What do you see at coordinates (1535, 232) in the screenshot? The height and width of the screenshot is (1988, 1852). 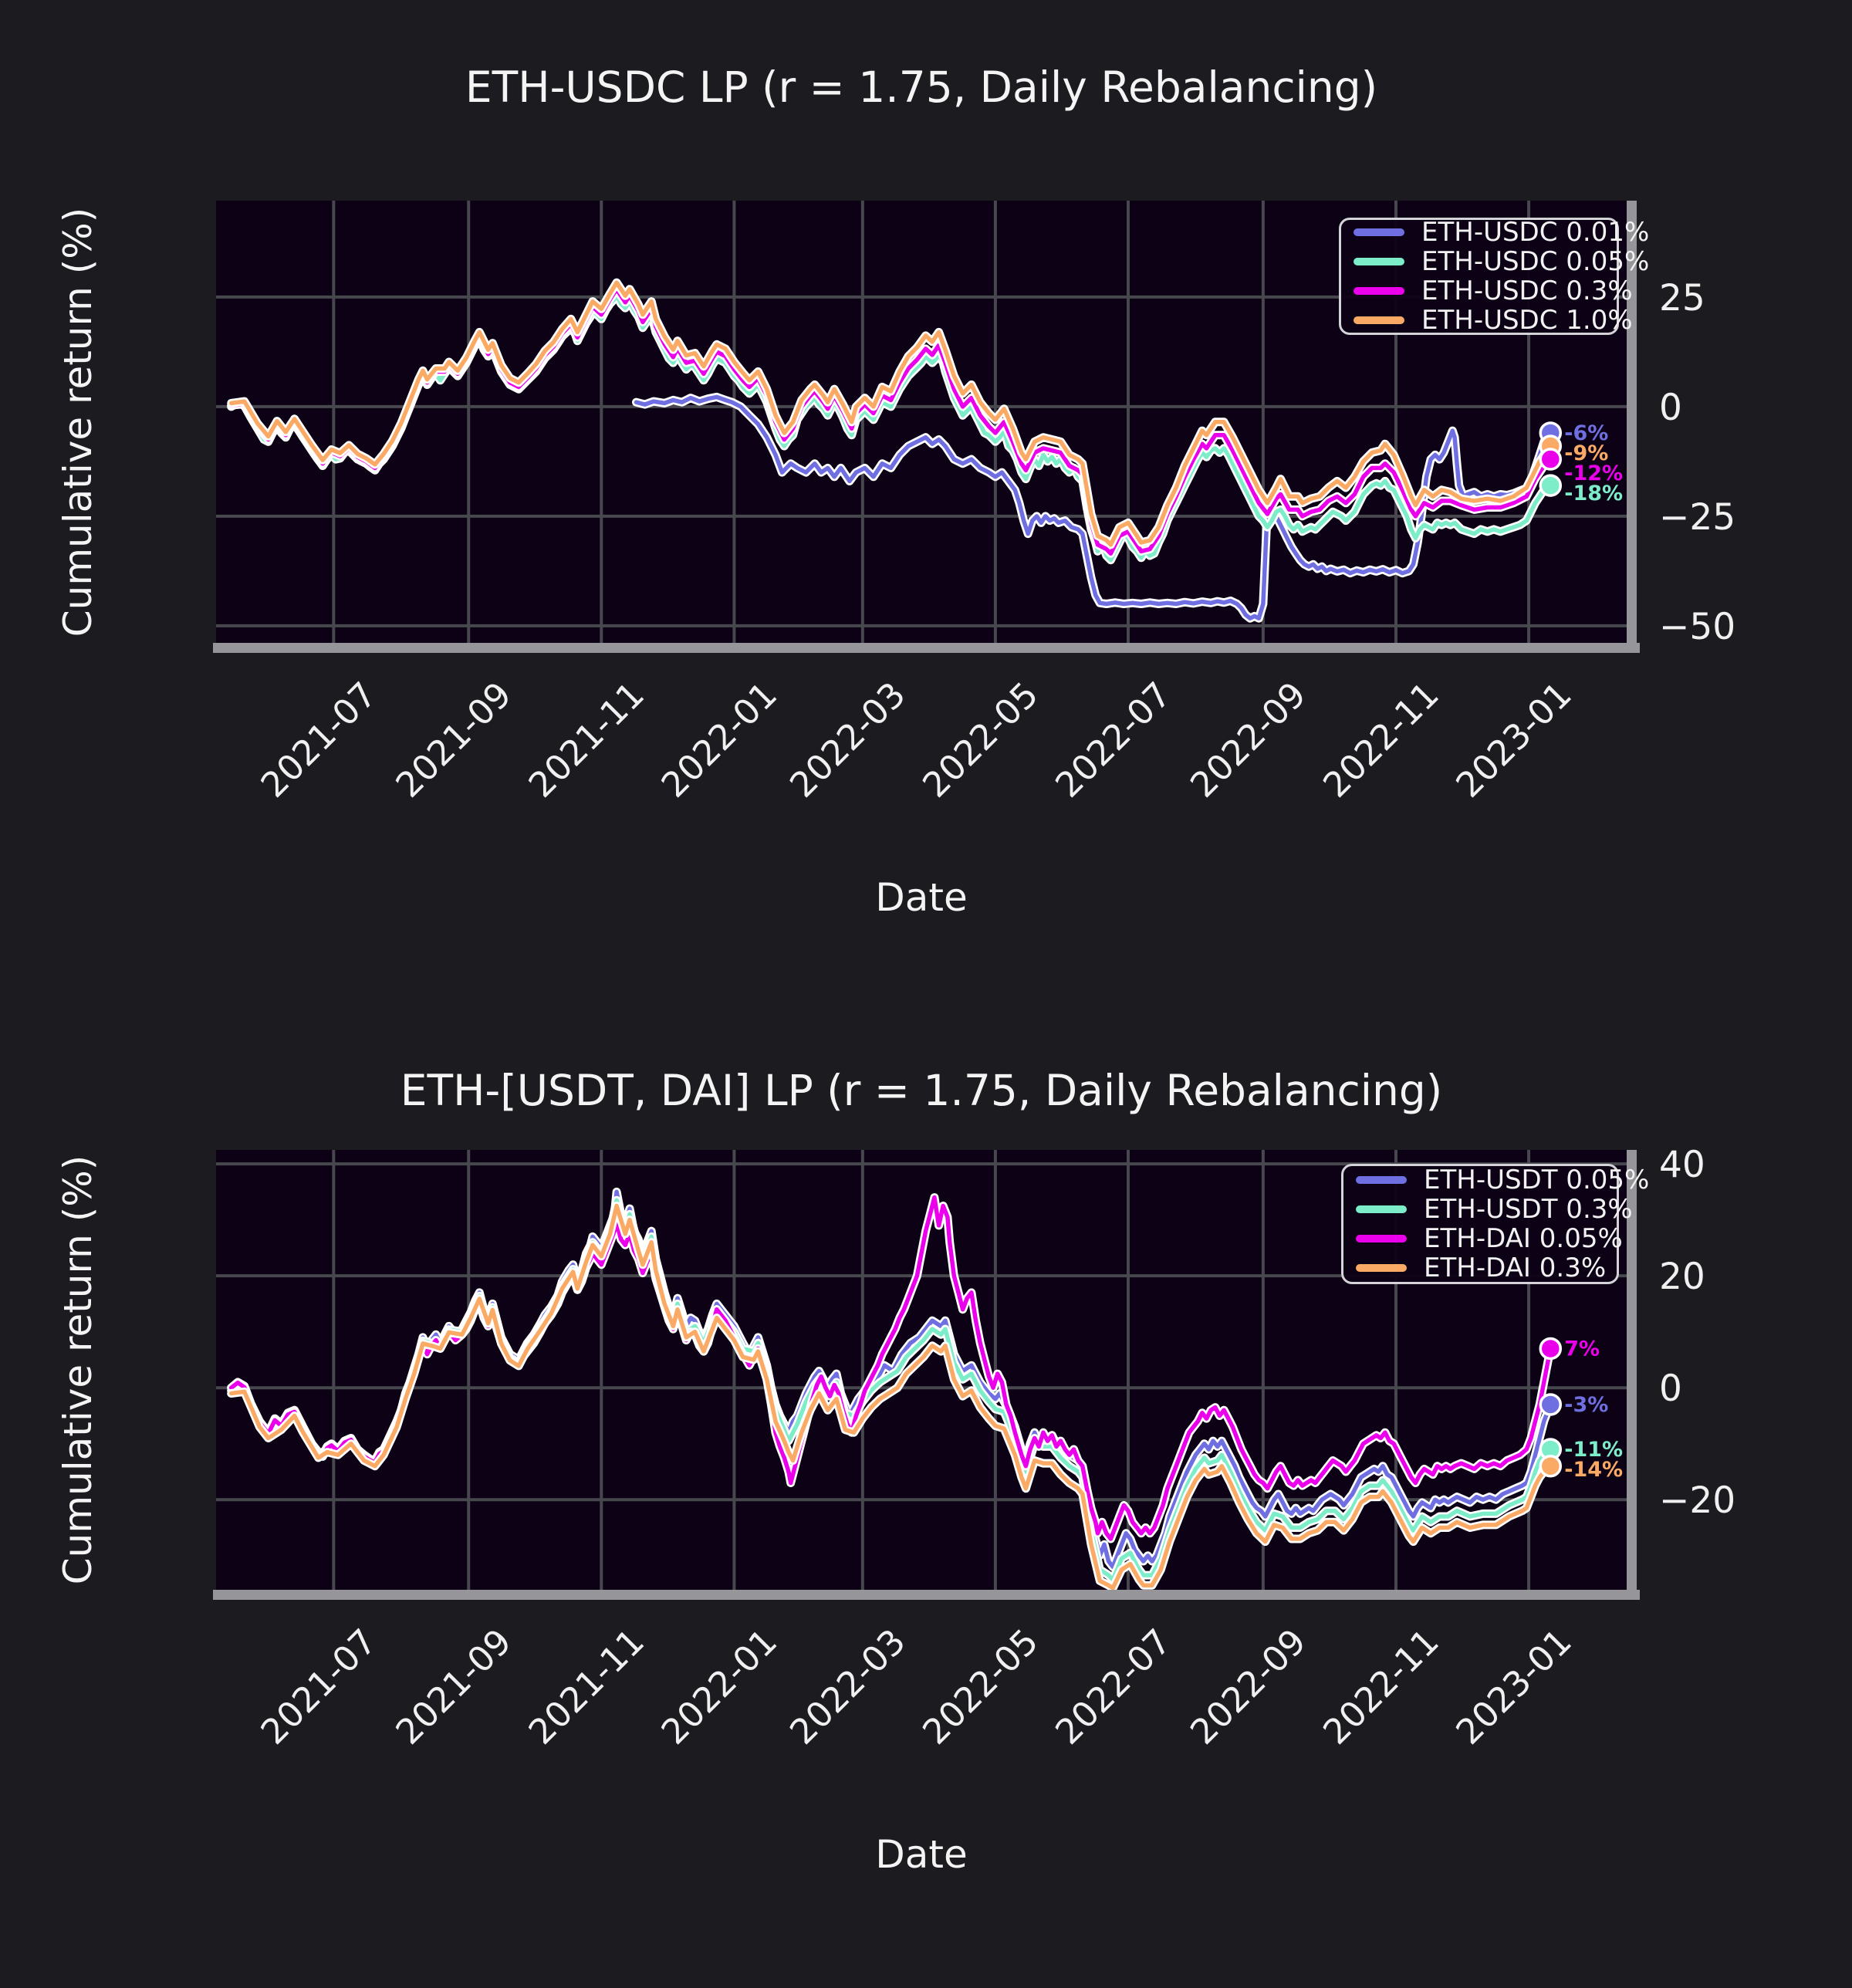 I see `legend-label: ETH-USDC 0.01%` at bounding box center [1535, 232].